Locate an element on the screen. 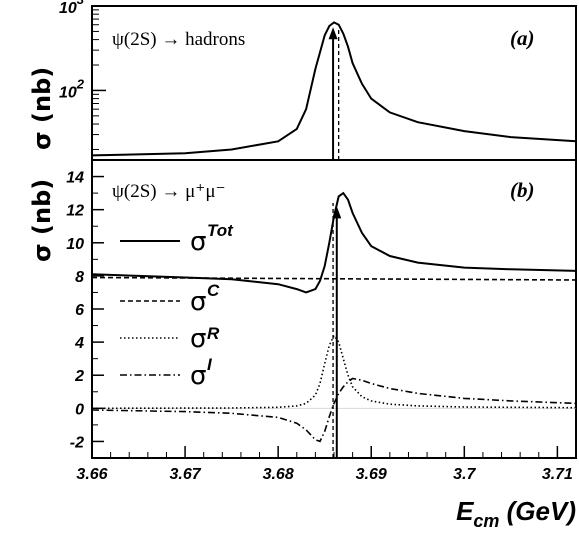  panel-b-arrow-head is located at coordinates (337, 212).